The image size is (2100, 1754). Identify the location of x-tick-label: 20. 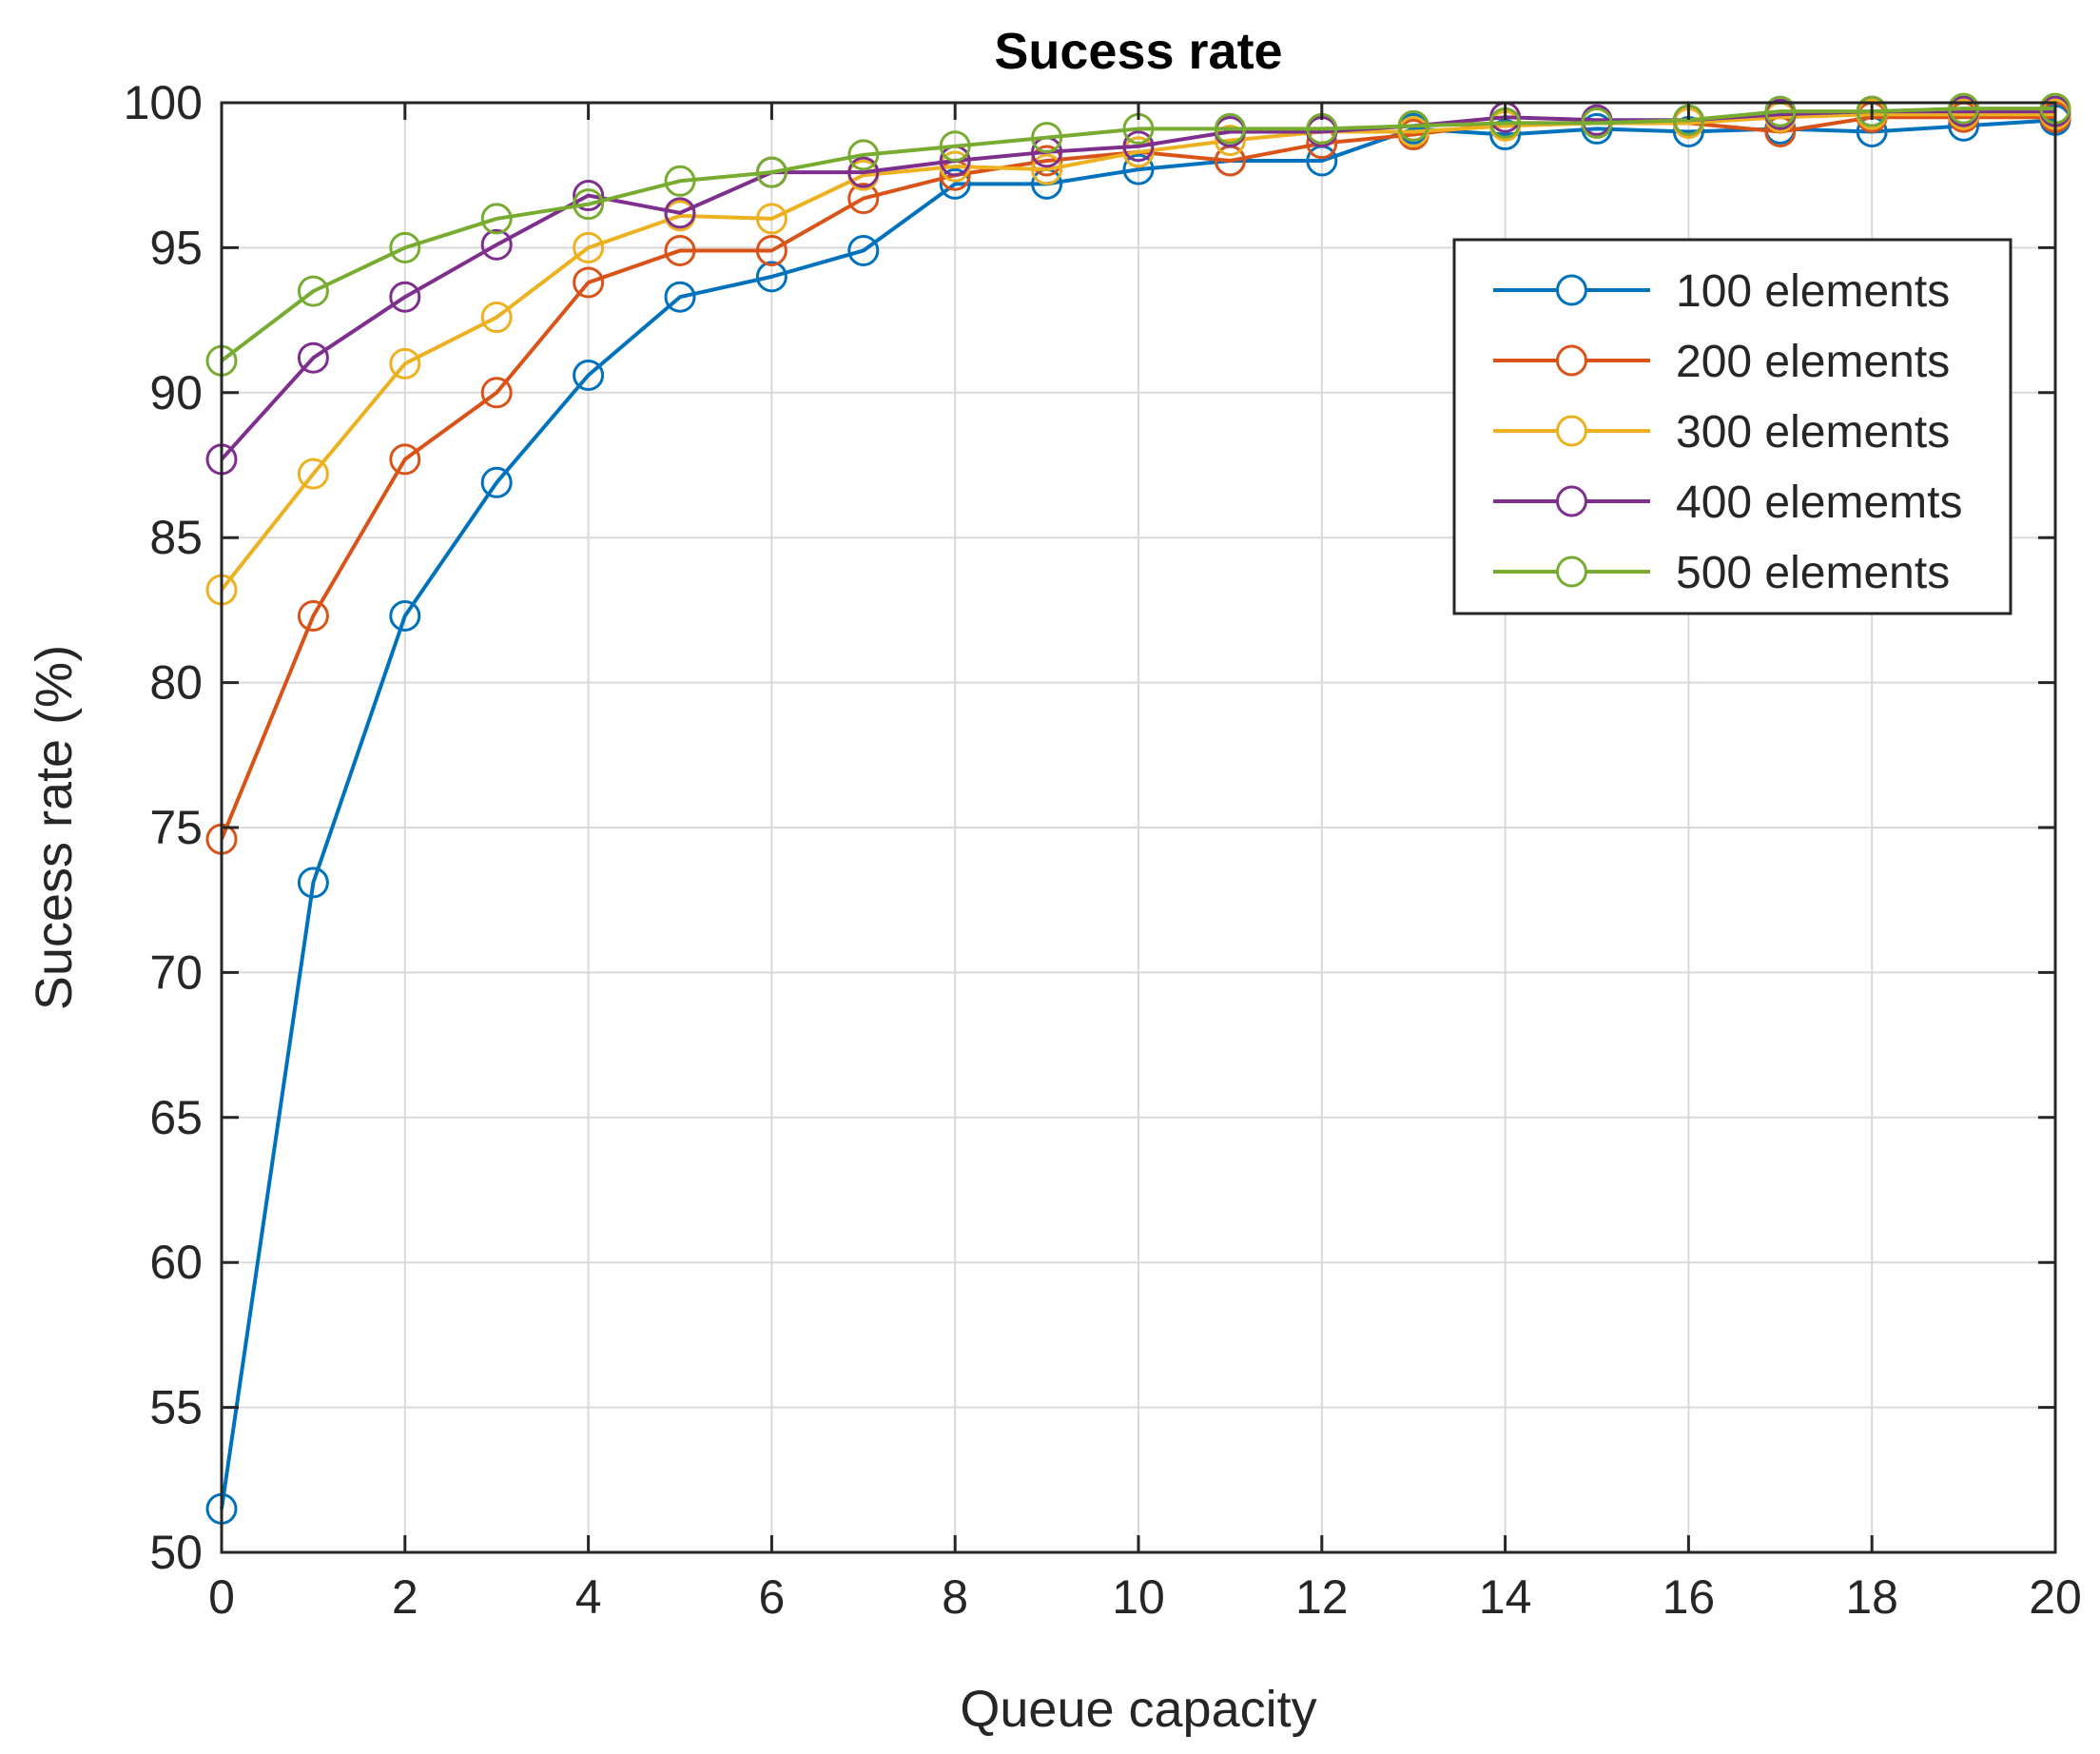
(2055, 1597).